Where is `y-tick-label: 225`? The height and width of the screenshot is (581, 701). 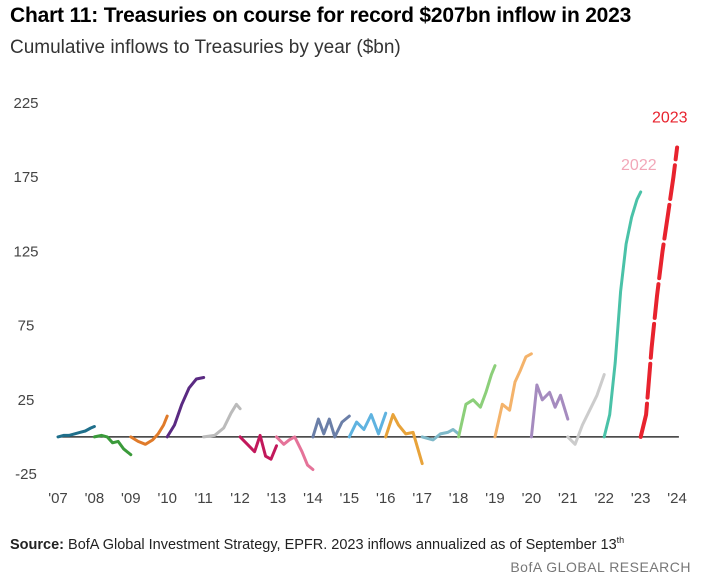
y-tick-label: 225 is located at coordinates (25, 103).